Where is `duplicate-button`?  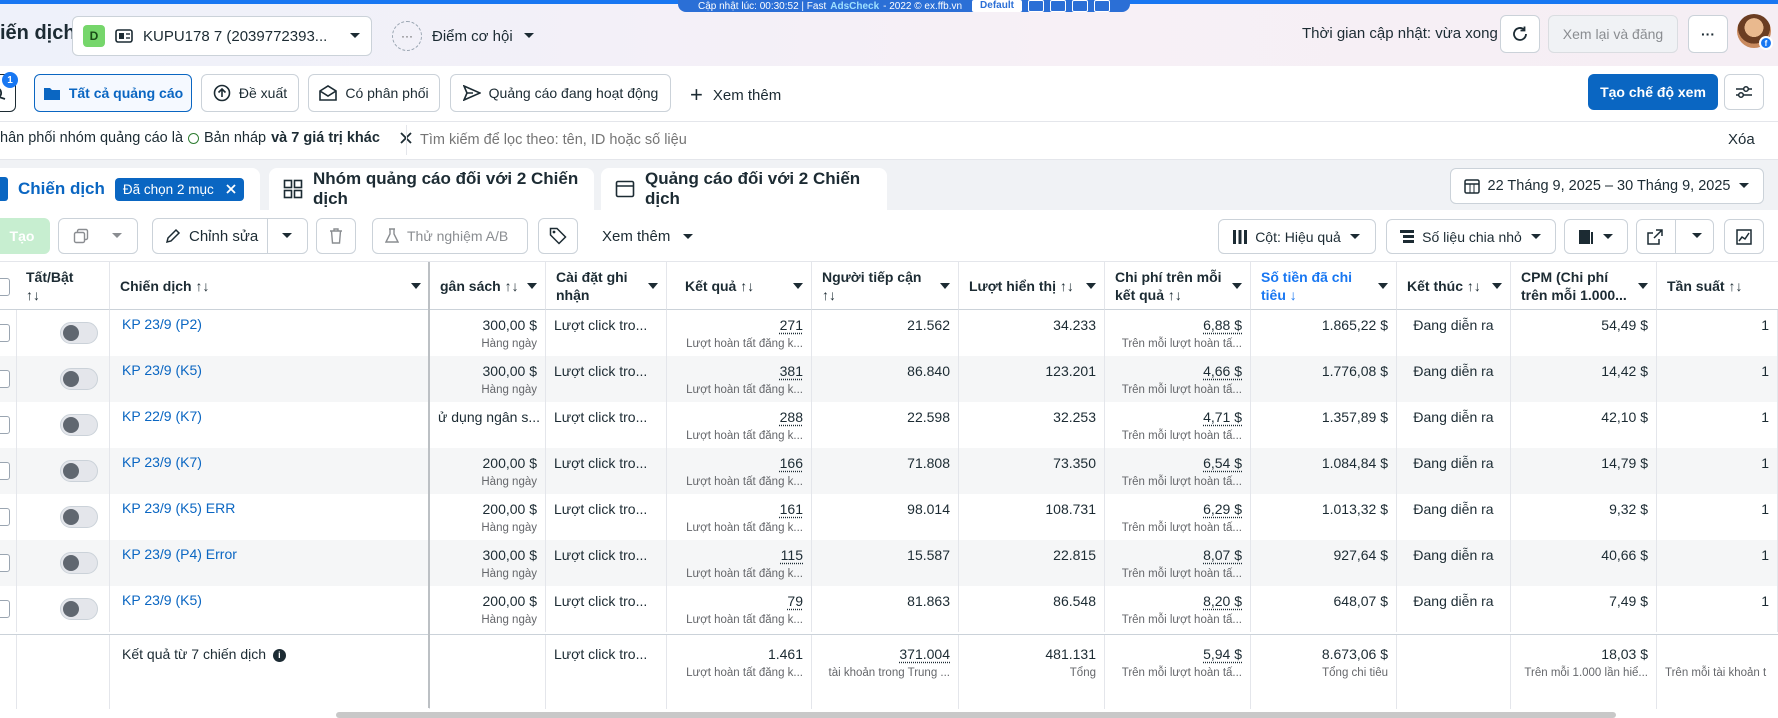 duplicate-button is located at coordinates (98, 236).